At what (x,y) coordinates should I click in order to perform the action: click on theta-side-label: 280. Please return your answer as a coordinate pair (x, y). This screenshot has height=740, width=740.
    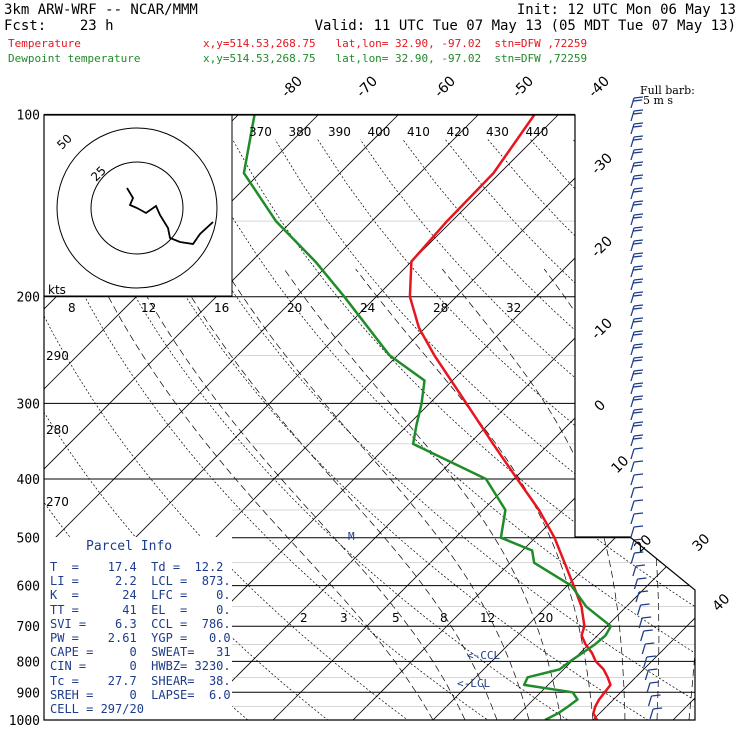
    Looking at the image, I should click on (57, 430).